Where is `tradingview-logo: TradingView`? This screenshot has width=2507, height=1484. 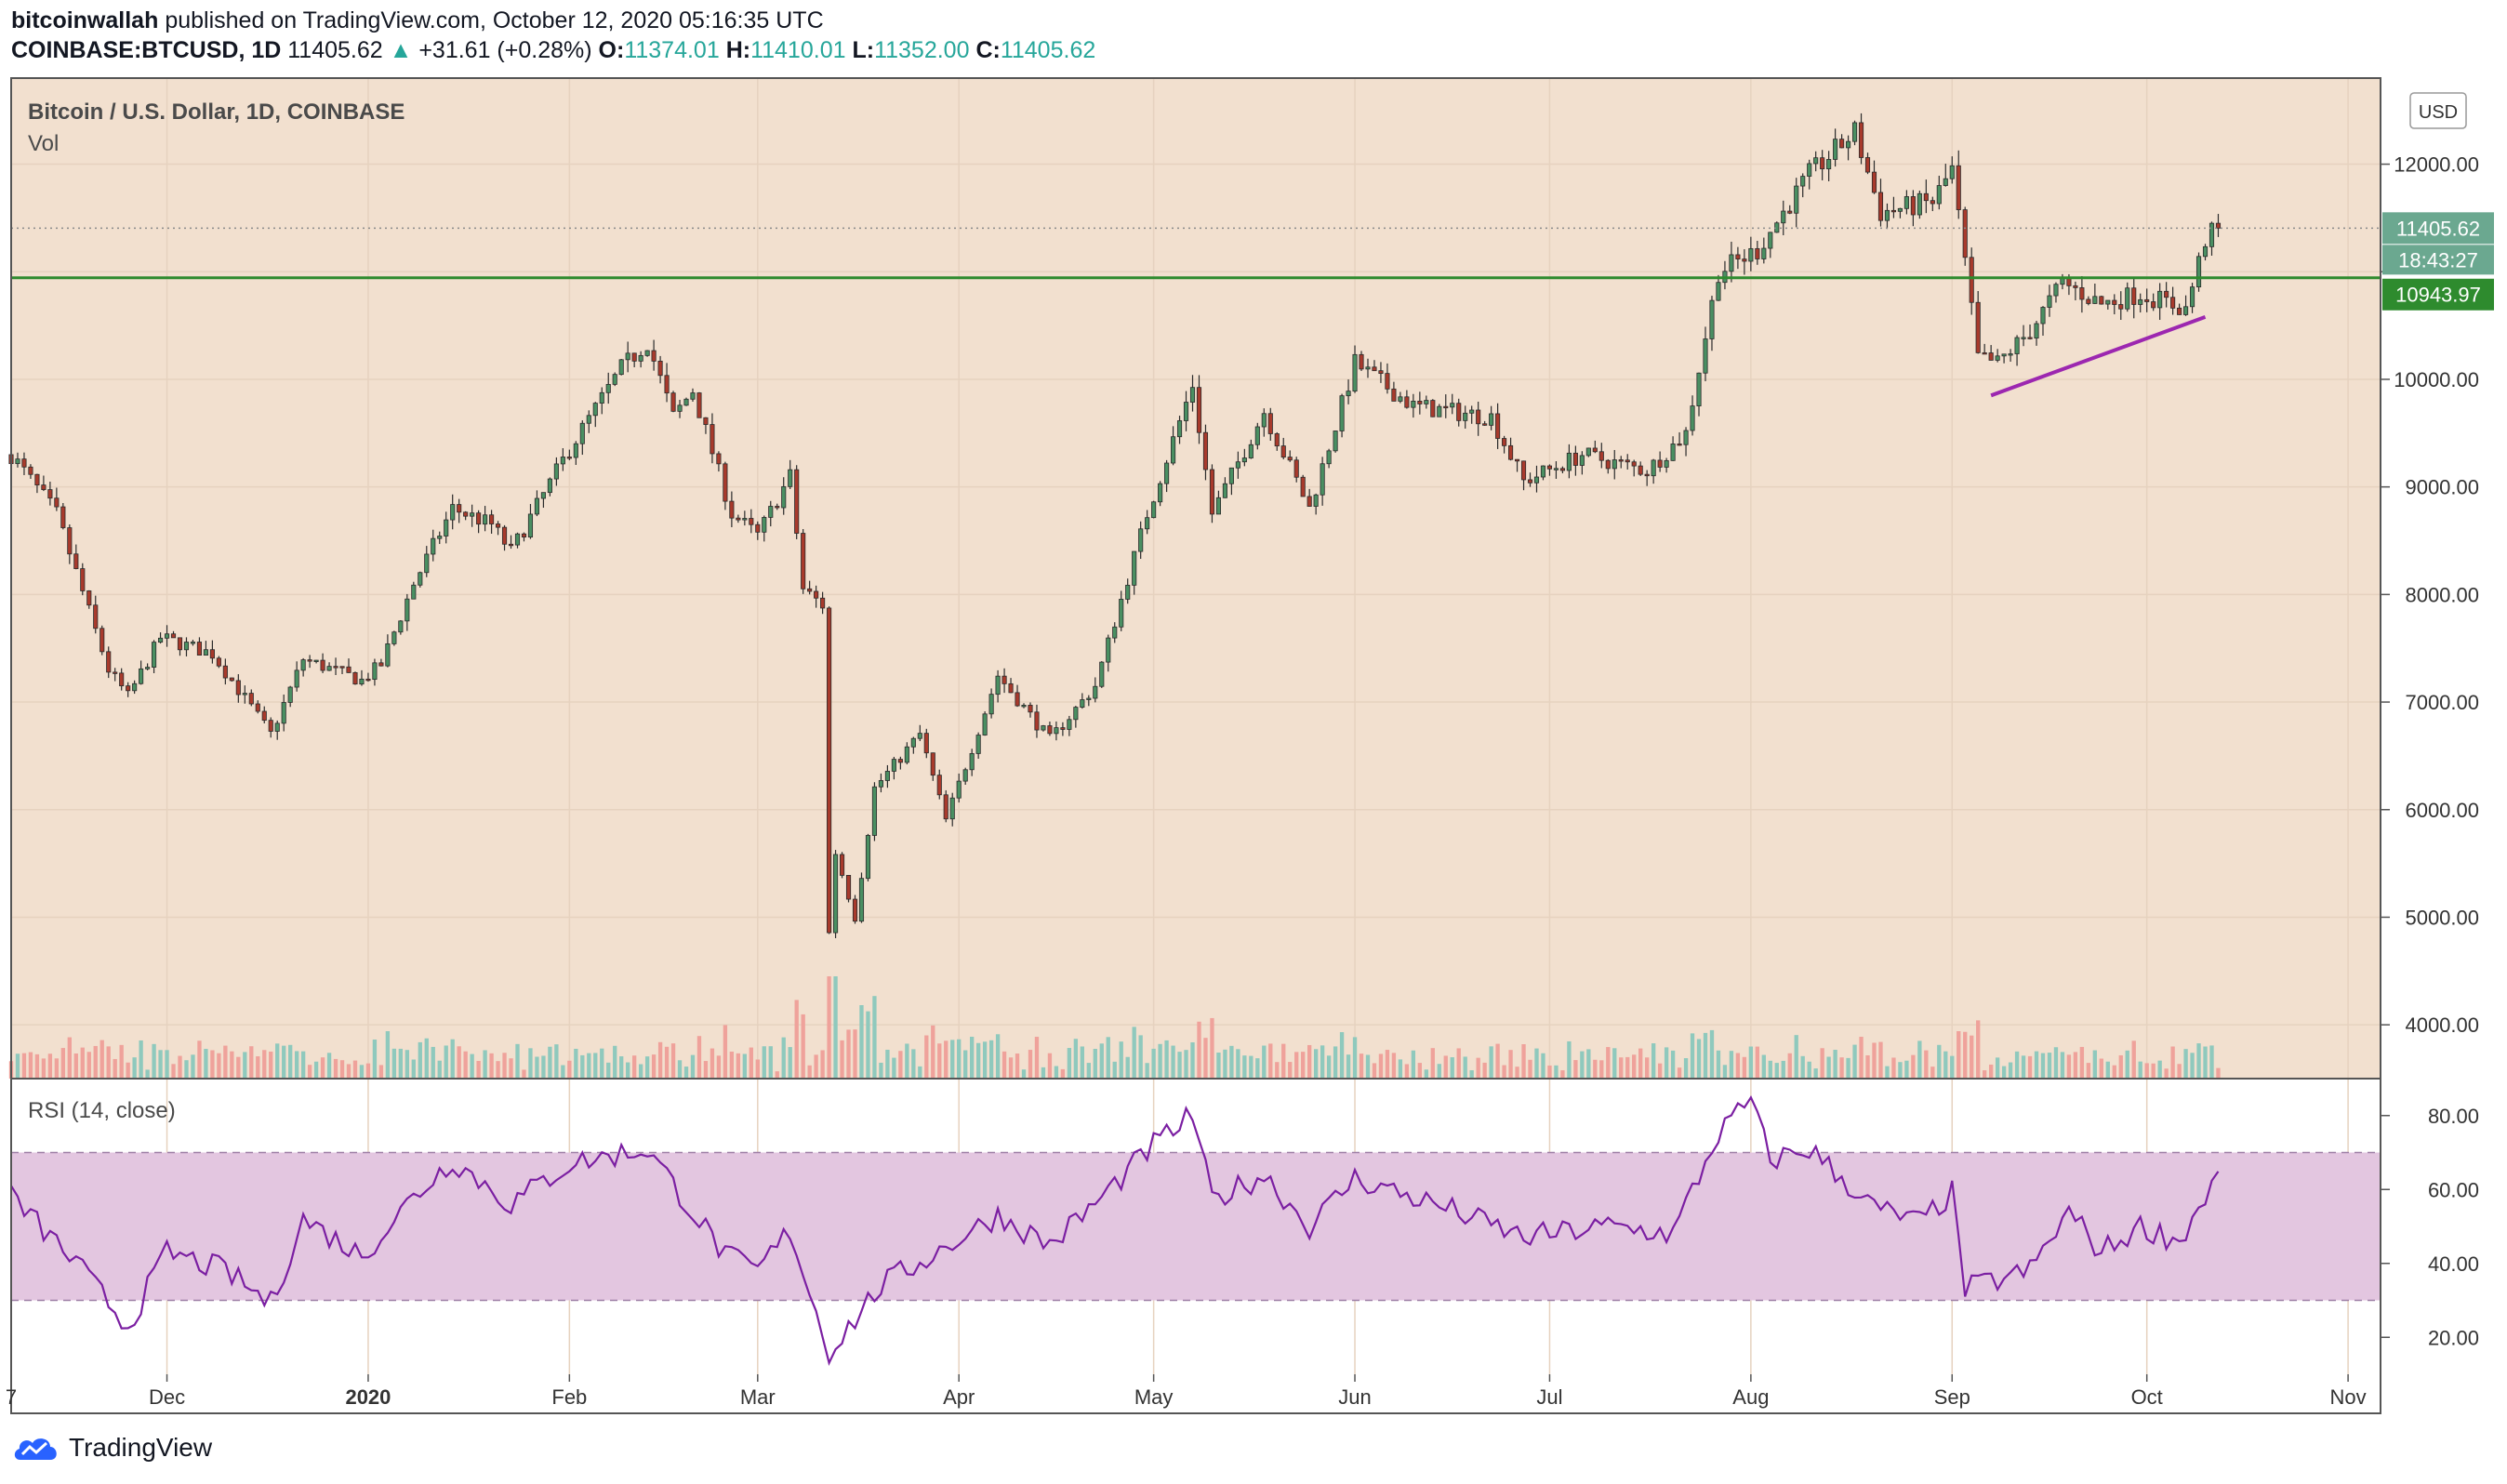
tradingview-logo: TradingView is located at coordinates (111, 1448).